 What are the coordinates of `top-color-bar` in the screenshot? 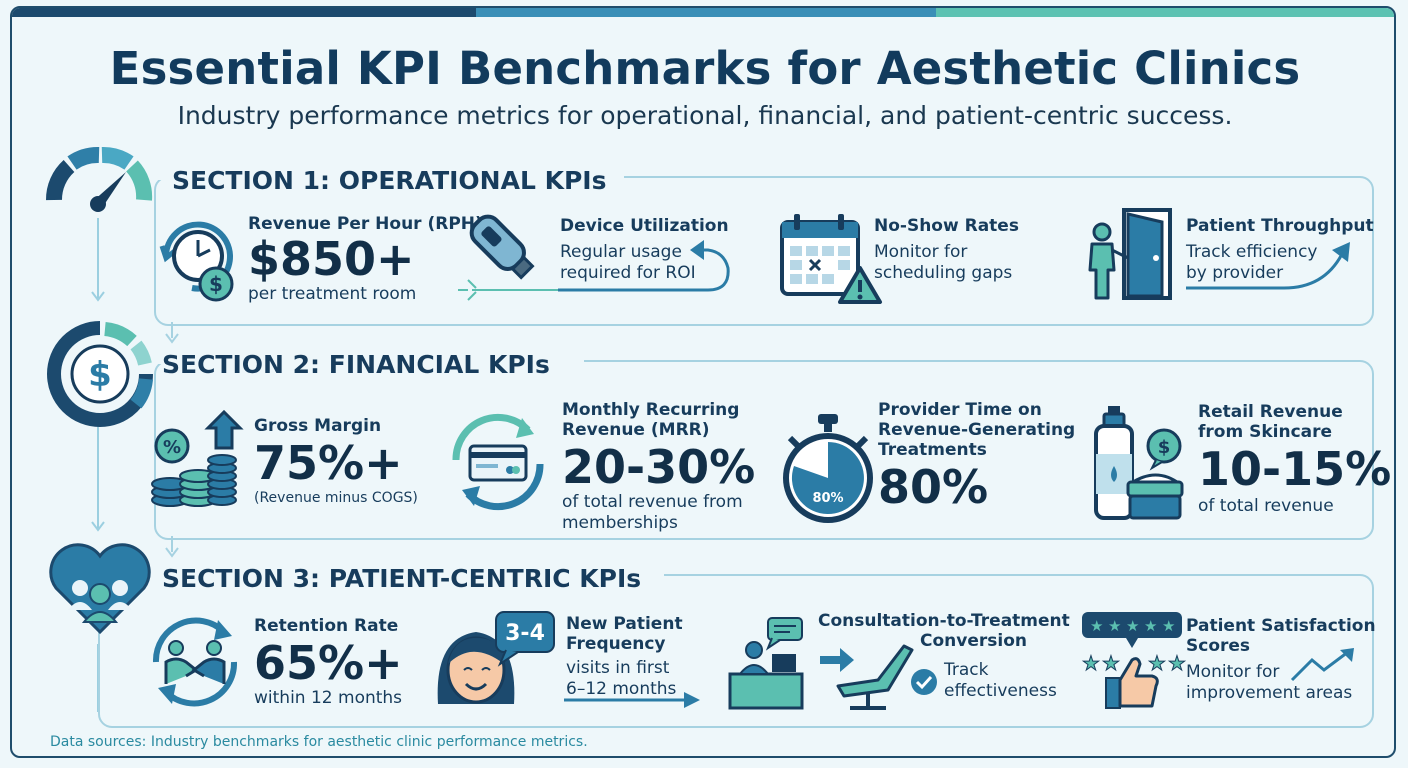 It's located at (703, 12).